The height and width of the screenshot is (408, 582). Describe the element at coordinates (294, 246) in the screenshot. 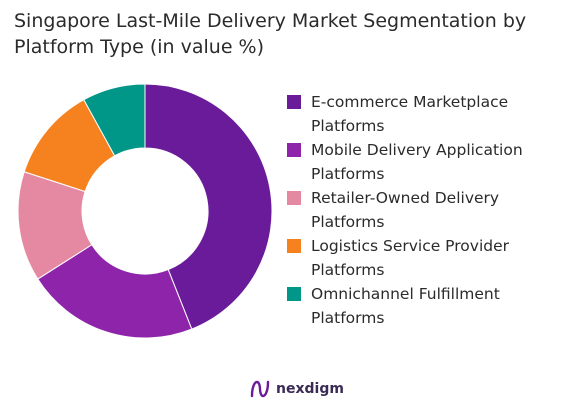

I see `legend-swatch-logistics-provider` at that location.